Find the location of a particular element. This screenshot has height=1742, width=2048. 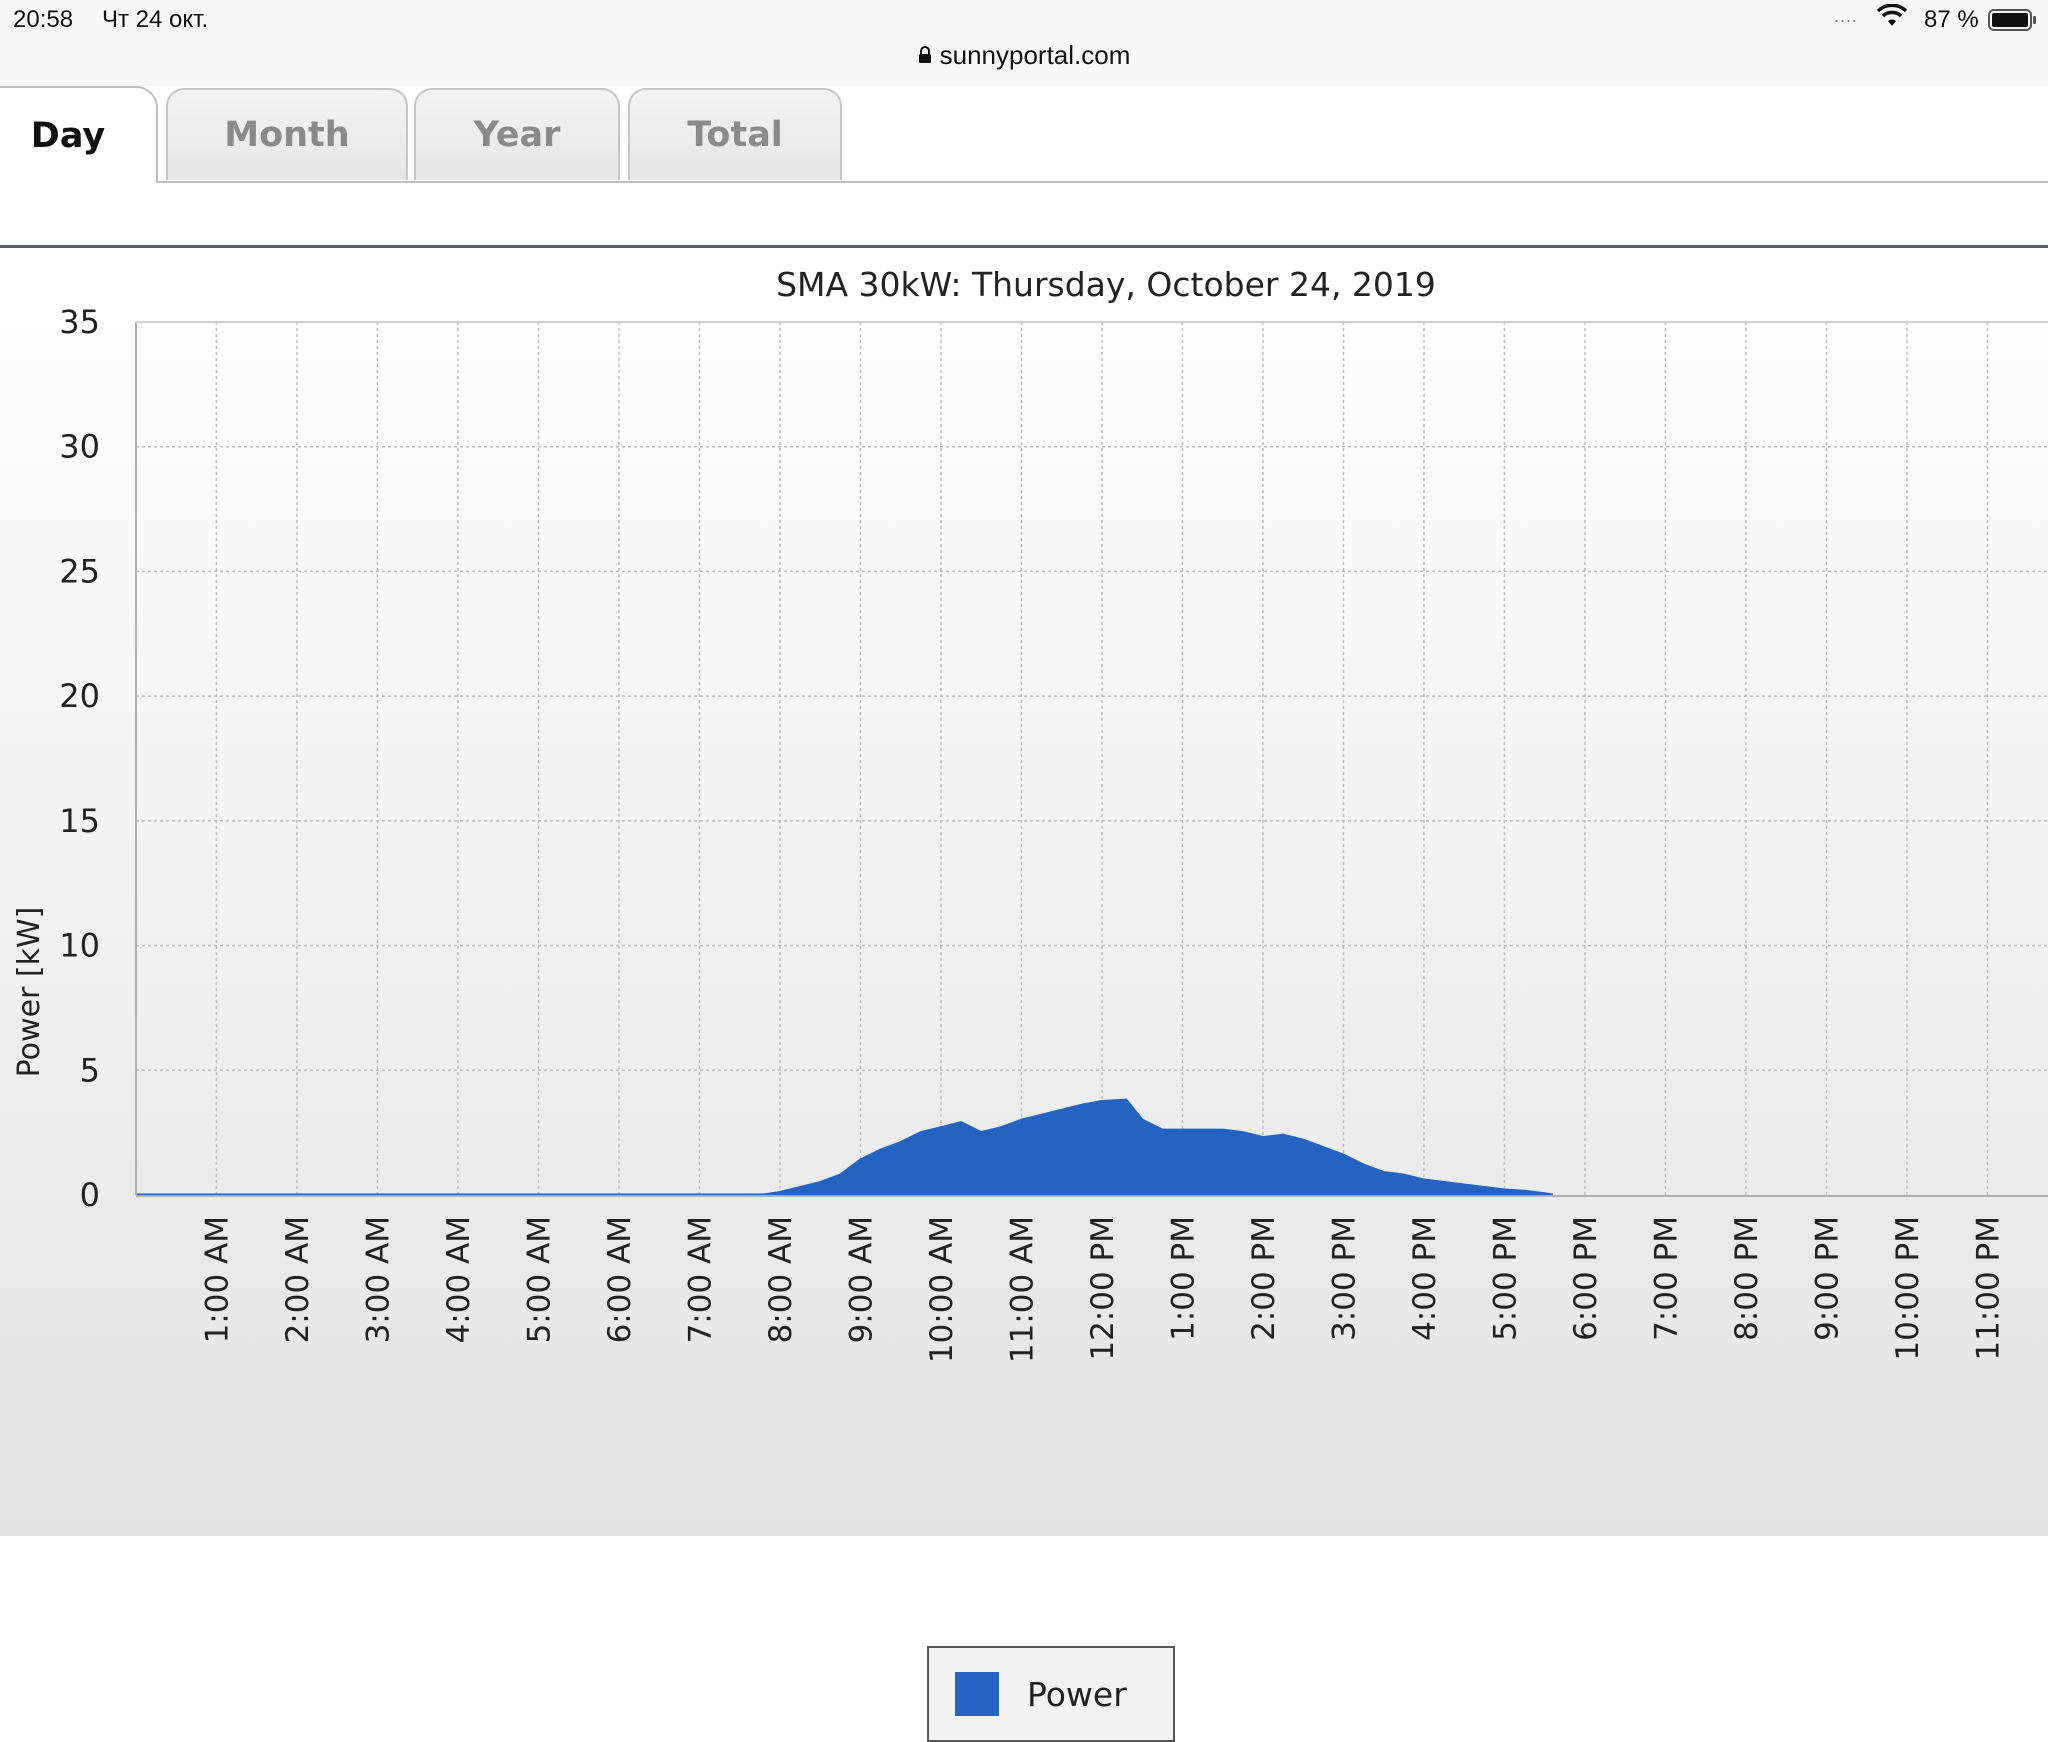

y-tick-label: 5 is located at coordinates (90, 1070).